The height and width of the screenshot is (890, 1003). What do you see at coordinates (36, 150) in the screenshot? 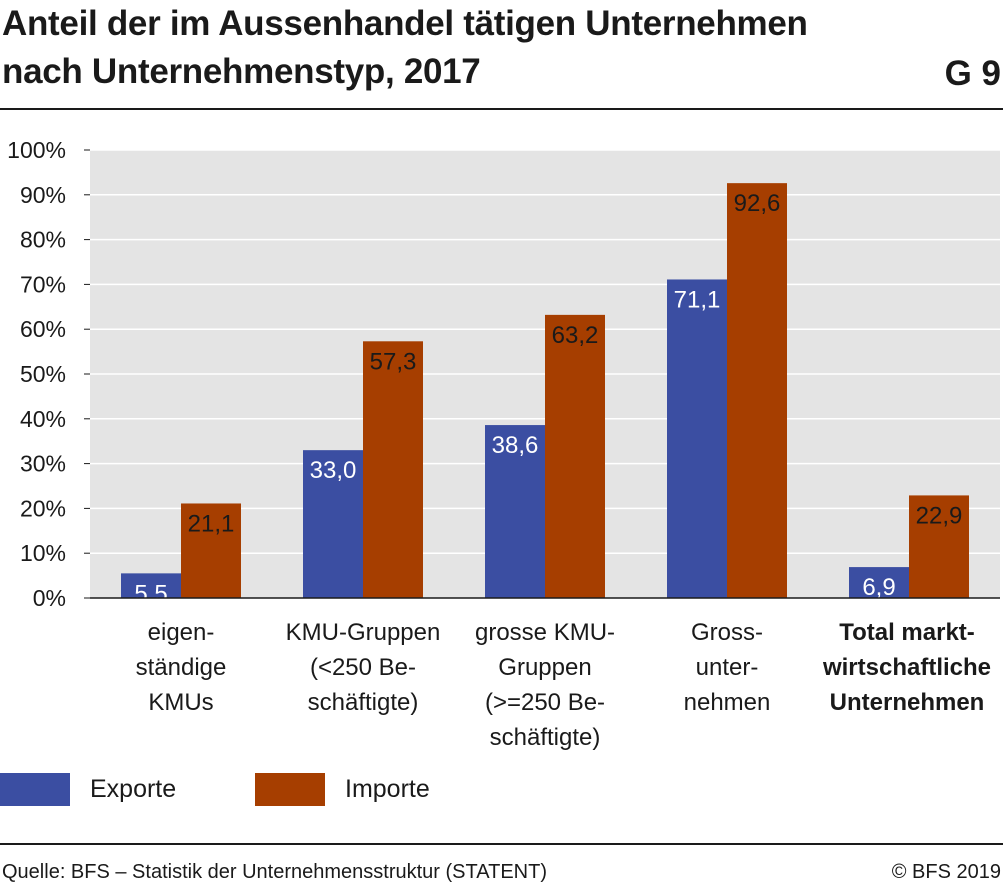
I see `y-tick-label: 100%` at bounding box center [36, 150].